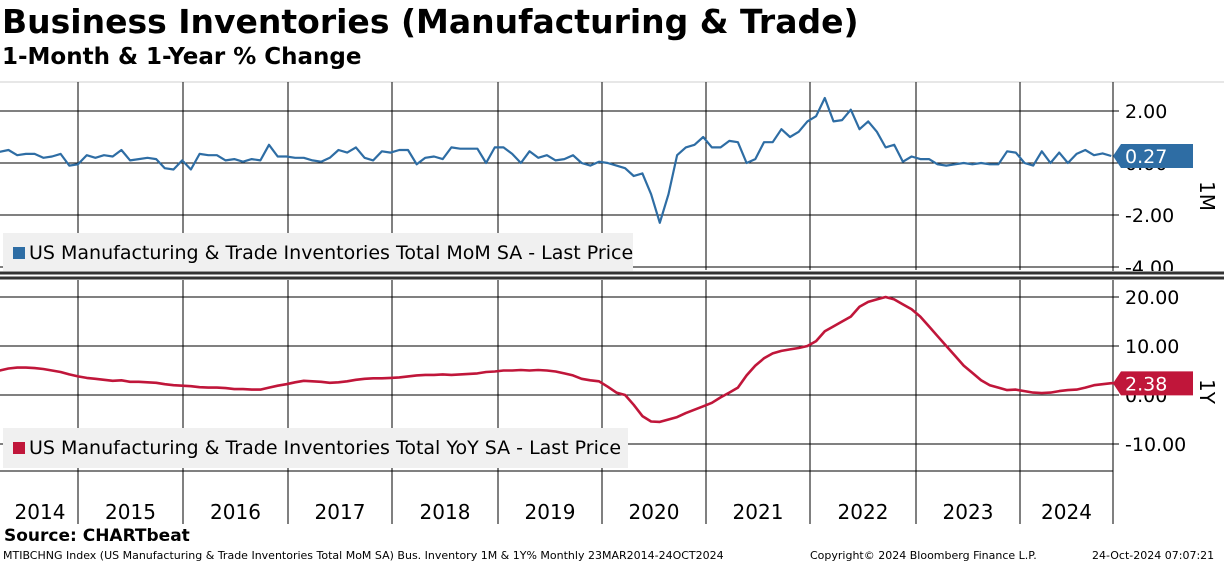 Image resolution: width=1224 pixels, height=566 pixels. What do you see at coordinates (235, 512) in the screenshot?
I see `x-tick-label: 2016` at bounding box center [235, 512].